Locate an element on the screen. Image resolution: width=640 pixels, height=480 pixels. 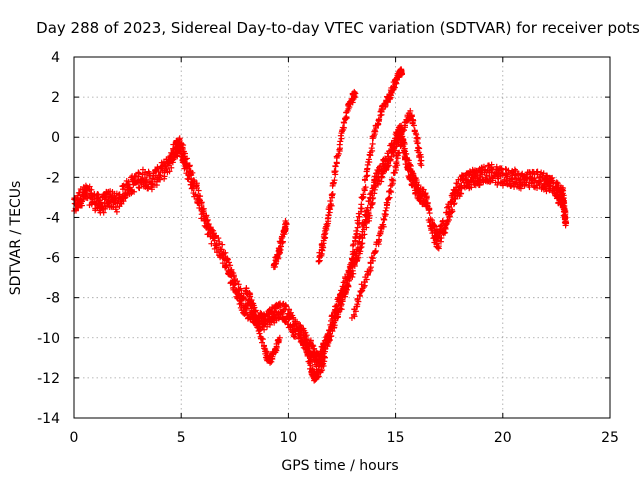
x-tick-label: 0 is located at coordinates (74, 438).